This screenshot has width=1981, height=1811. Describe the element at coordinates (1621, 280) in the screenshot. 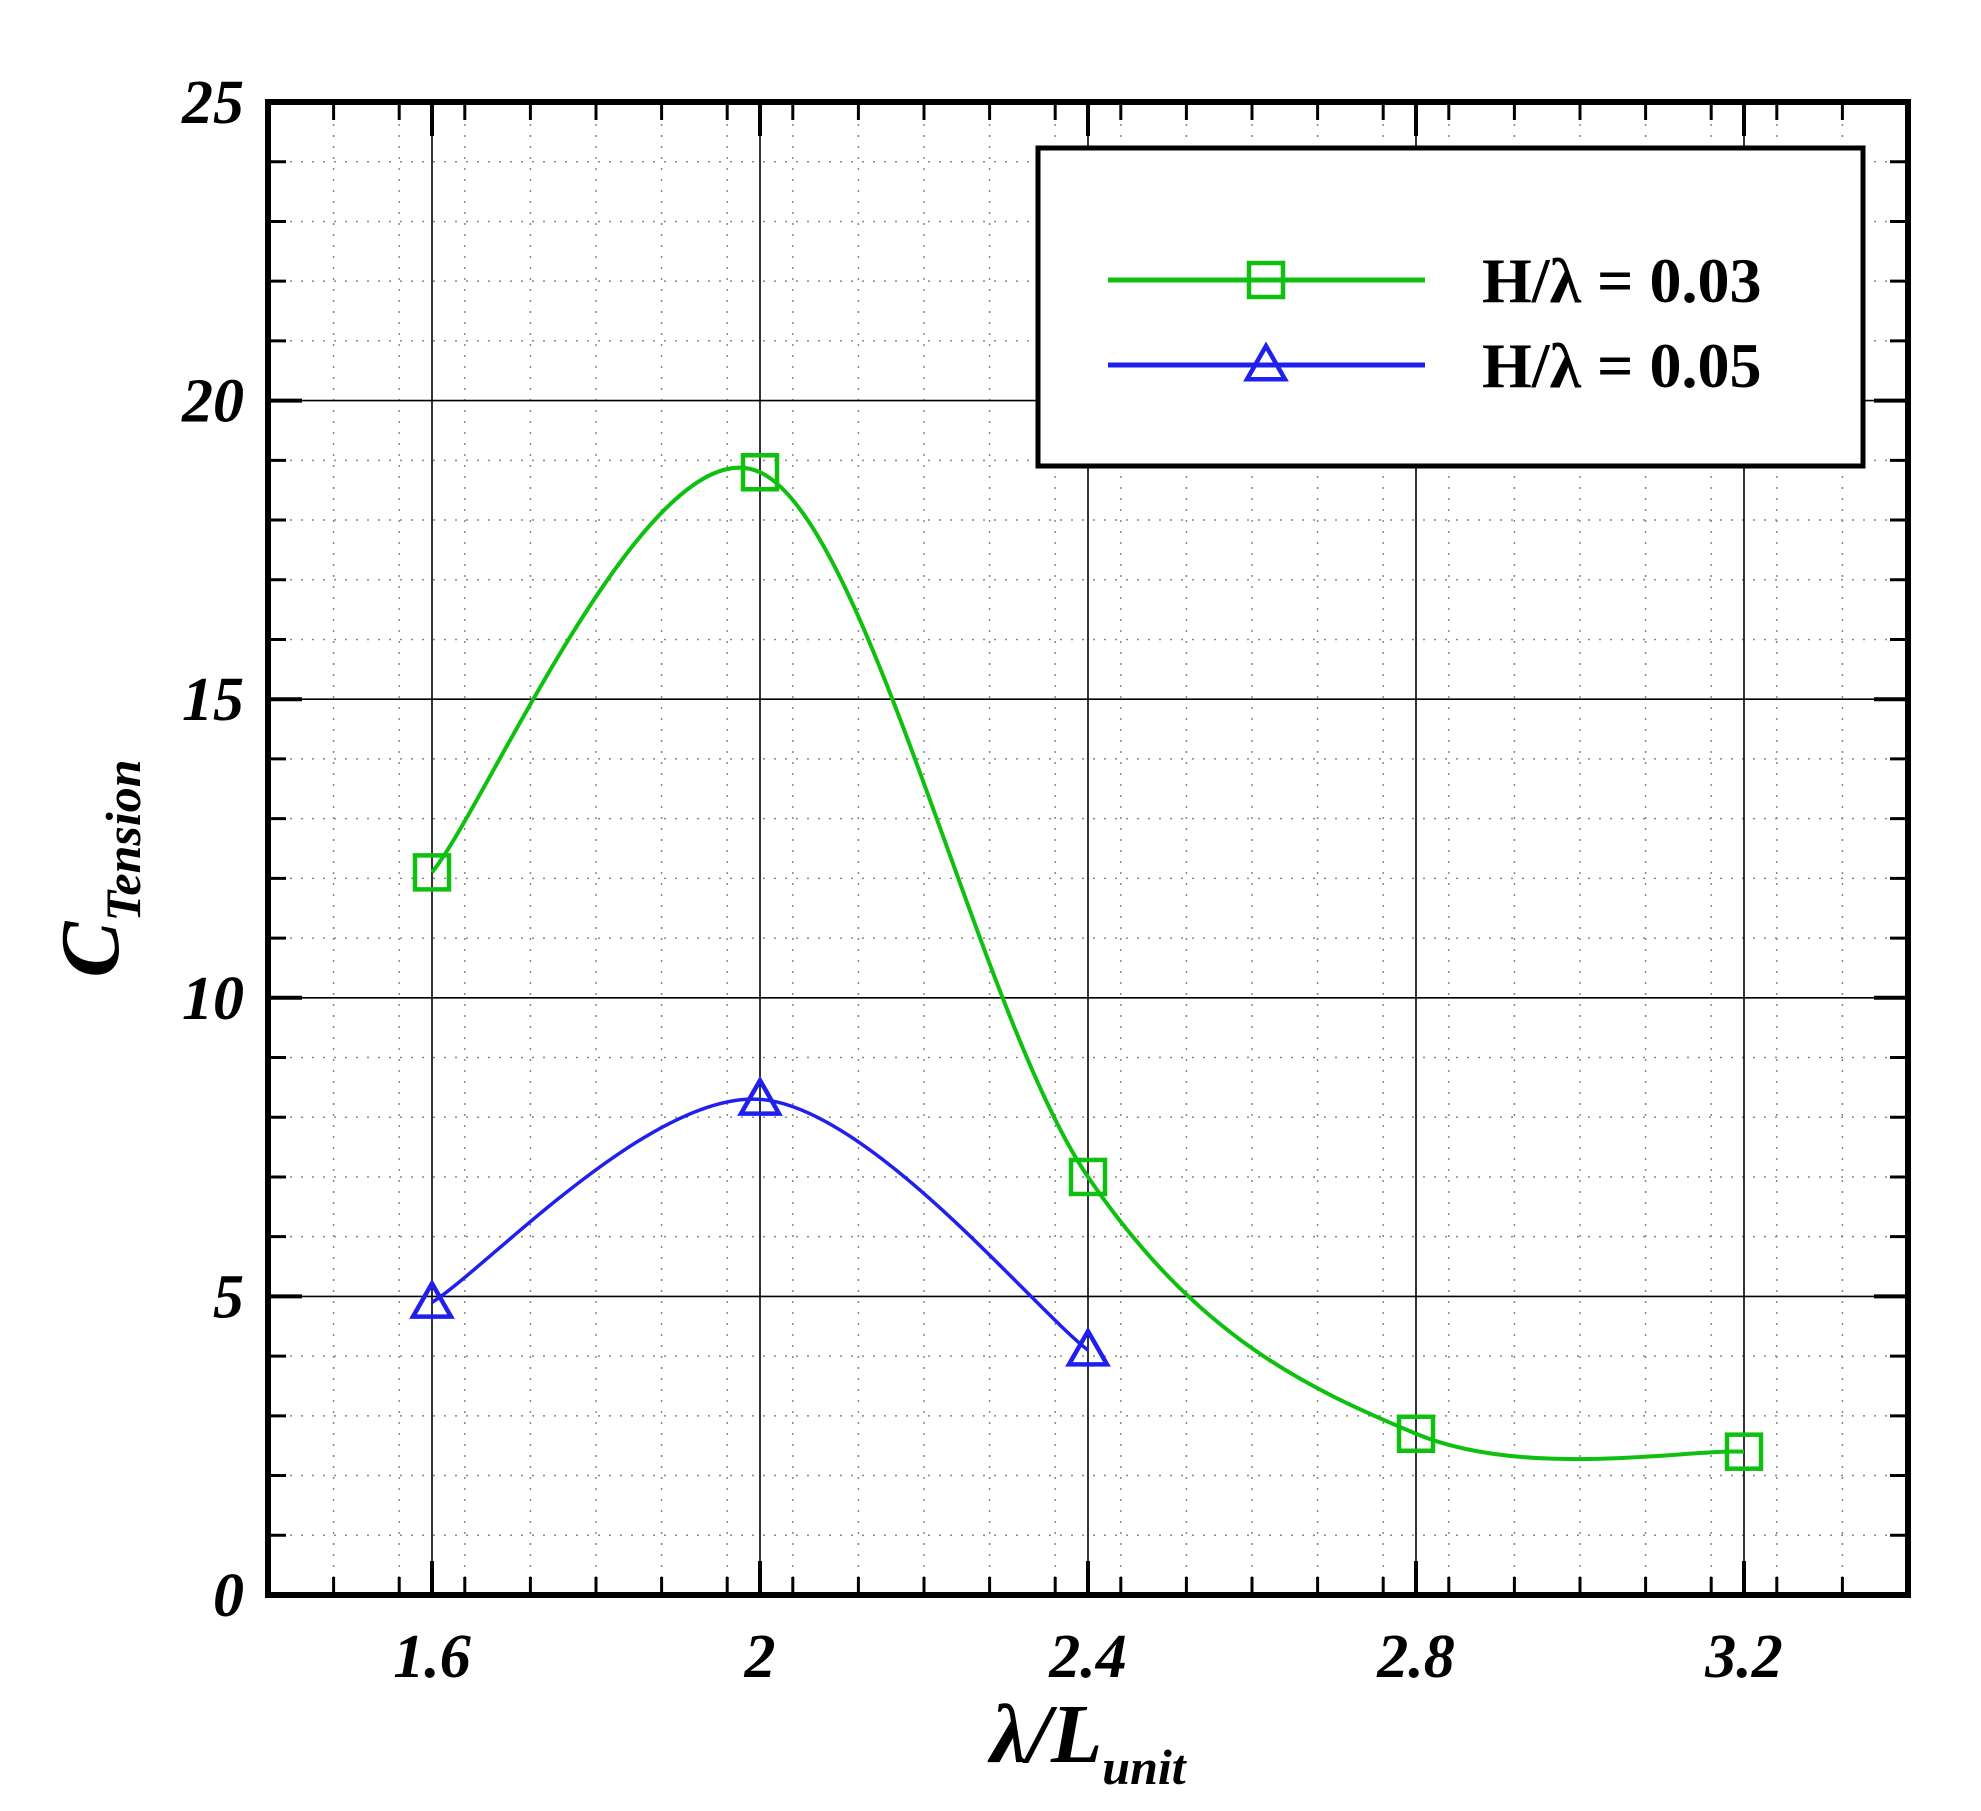

I see `legend-label: H/λ = 0.03` at that location.